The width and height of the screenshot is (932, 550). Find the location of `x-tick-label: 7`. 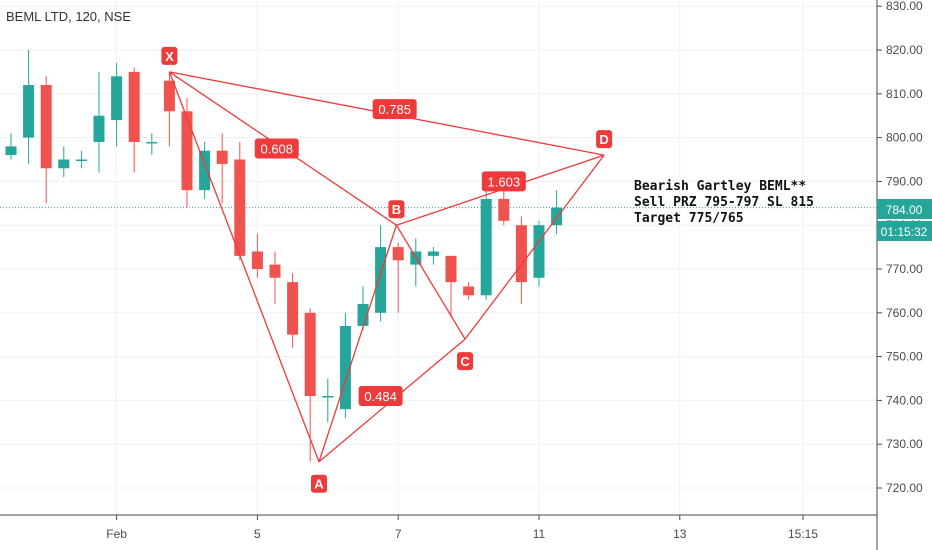

x-tick-label: 7 is located at coordinates (398, 534).